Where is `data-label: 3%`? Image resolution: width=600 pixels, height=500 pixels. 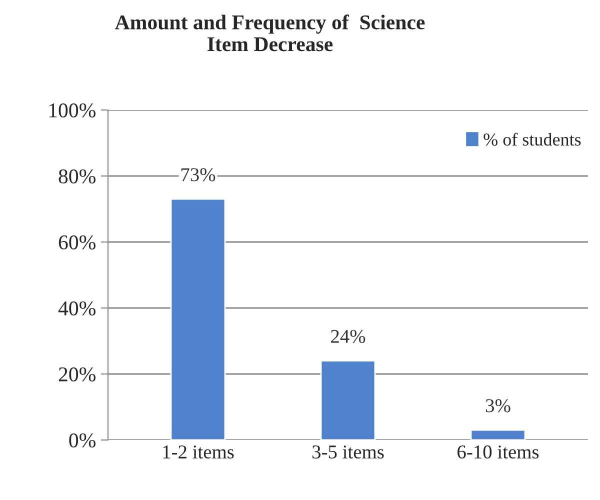 data-label: 3% is located at coordinates (498, 405).